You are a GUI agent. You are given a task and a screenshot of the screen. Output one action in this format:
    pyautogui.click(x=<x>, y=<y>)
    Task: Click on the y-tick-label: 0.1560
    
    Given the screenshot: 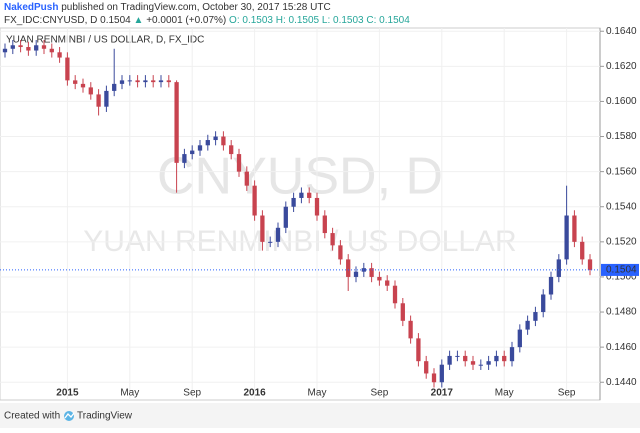 What is the action you would take?
    pyautogui.click(x=621, y=171)
    